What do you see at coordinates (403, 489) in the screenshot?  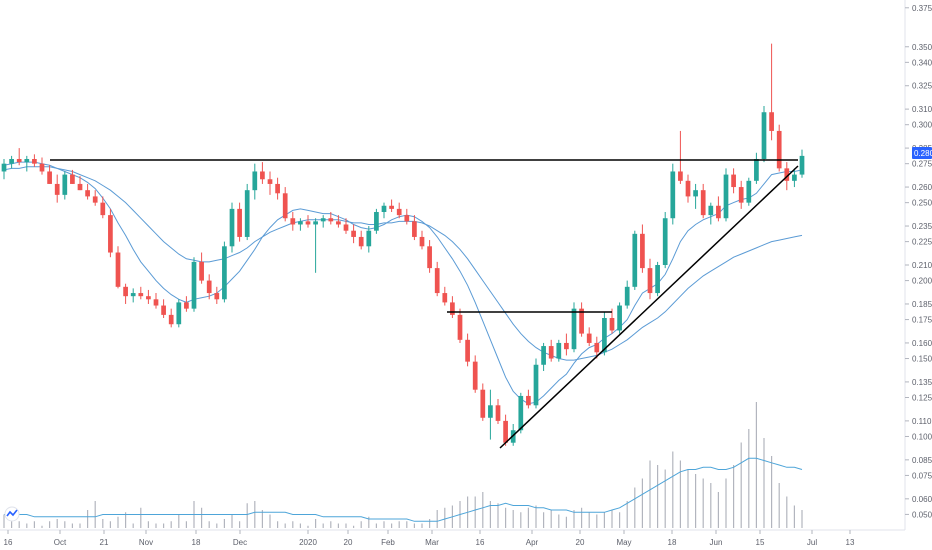 I see `volume-moving-average-line` at bounding box center [403, 489].